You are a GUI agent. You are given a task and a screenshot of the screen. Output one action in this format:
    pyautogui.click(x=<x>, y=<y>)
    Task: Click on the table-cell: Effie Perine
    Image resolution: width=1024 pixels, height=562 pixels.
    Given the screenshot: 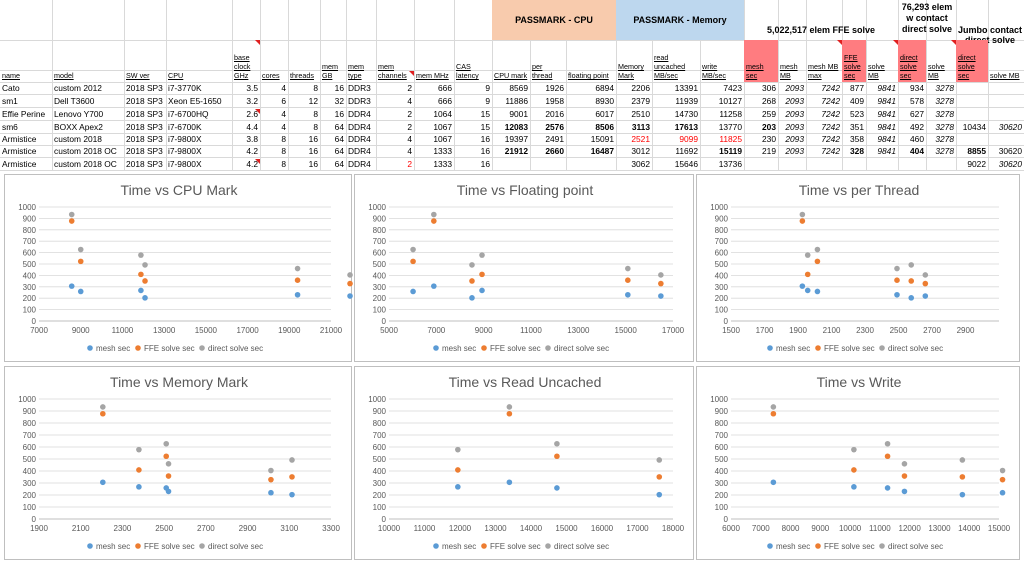 What is the action you would take?
    pyautogui.click(x=24, y=114)
    